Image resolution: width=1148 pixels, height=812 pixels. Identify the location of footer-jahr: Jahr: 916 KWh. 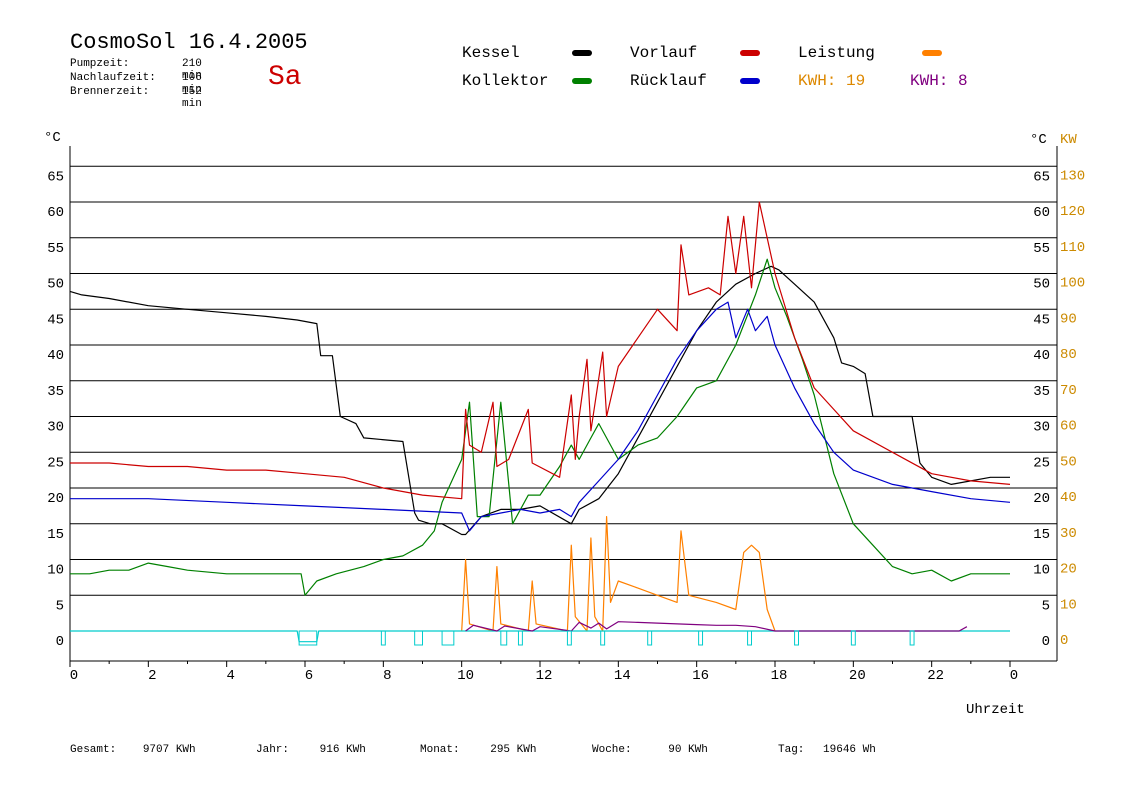
(311, 750).